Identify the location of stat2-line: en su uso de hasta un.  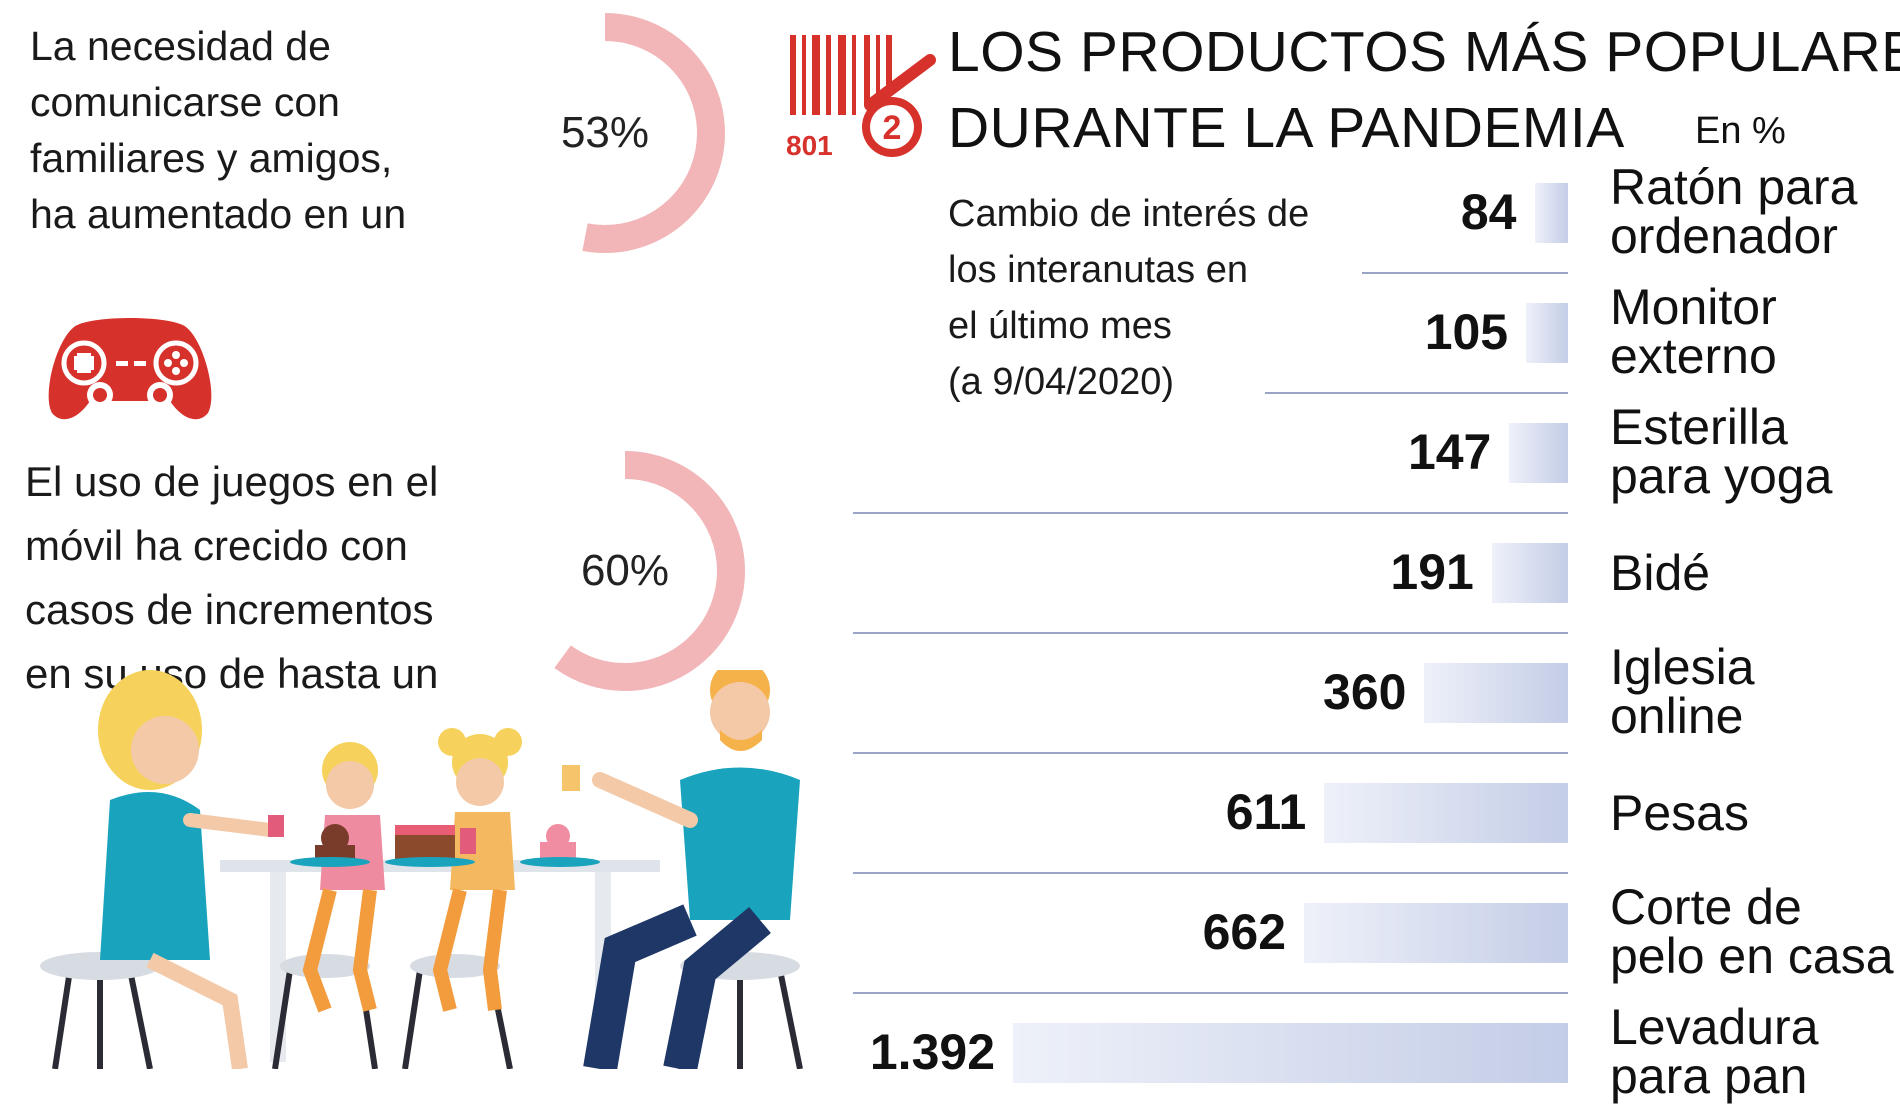
(232, 673).